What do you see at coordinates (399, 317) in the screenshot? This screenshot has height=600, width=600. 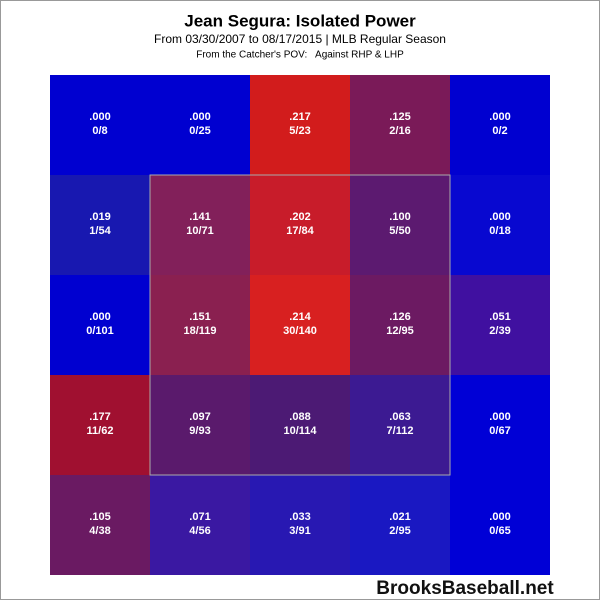 I see `cell-value-label: .126` at bounding box center [399, 317].